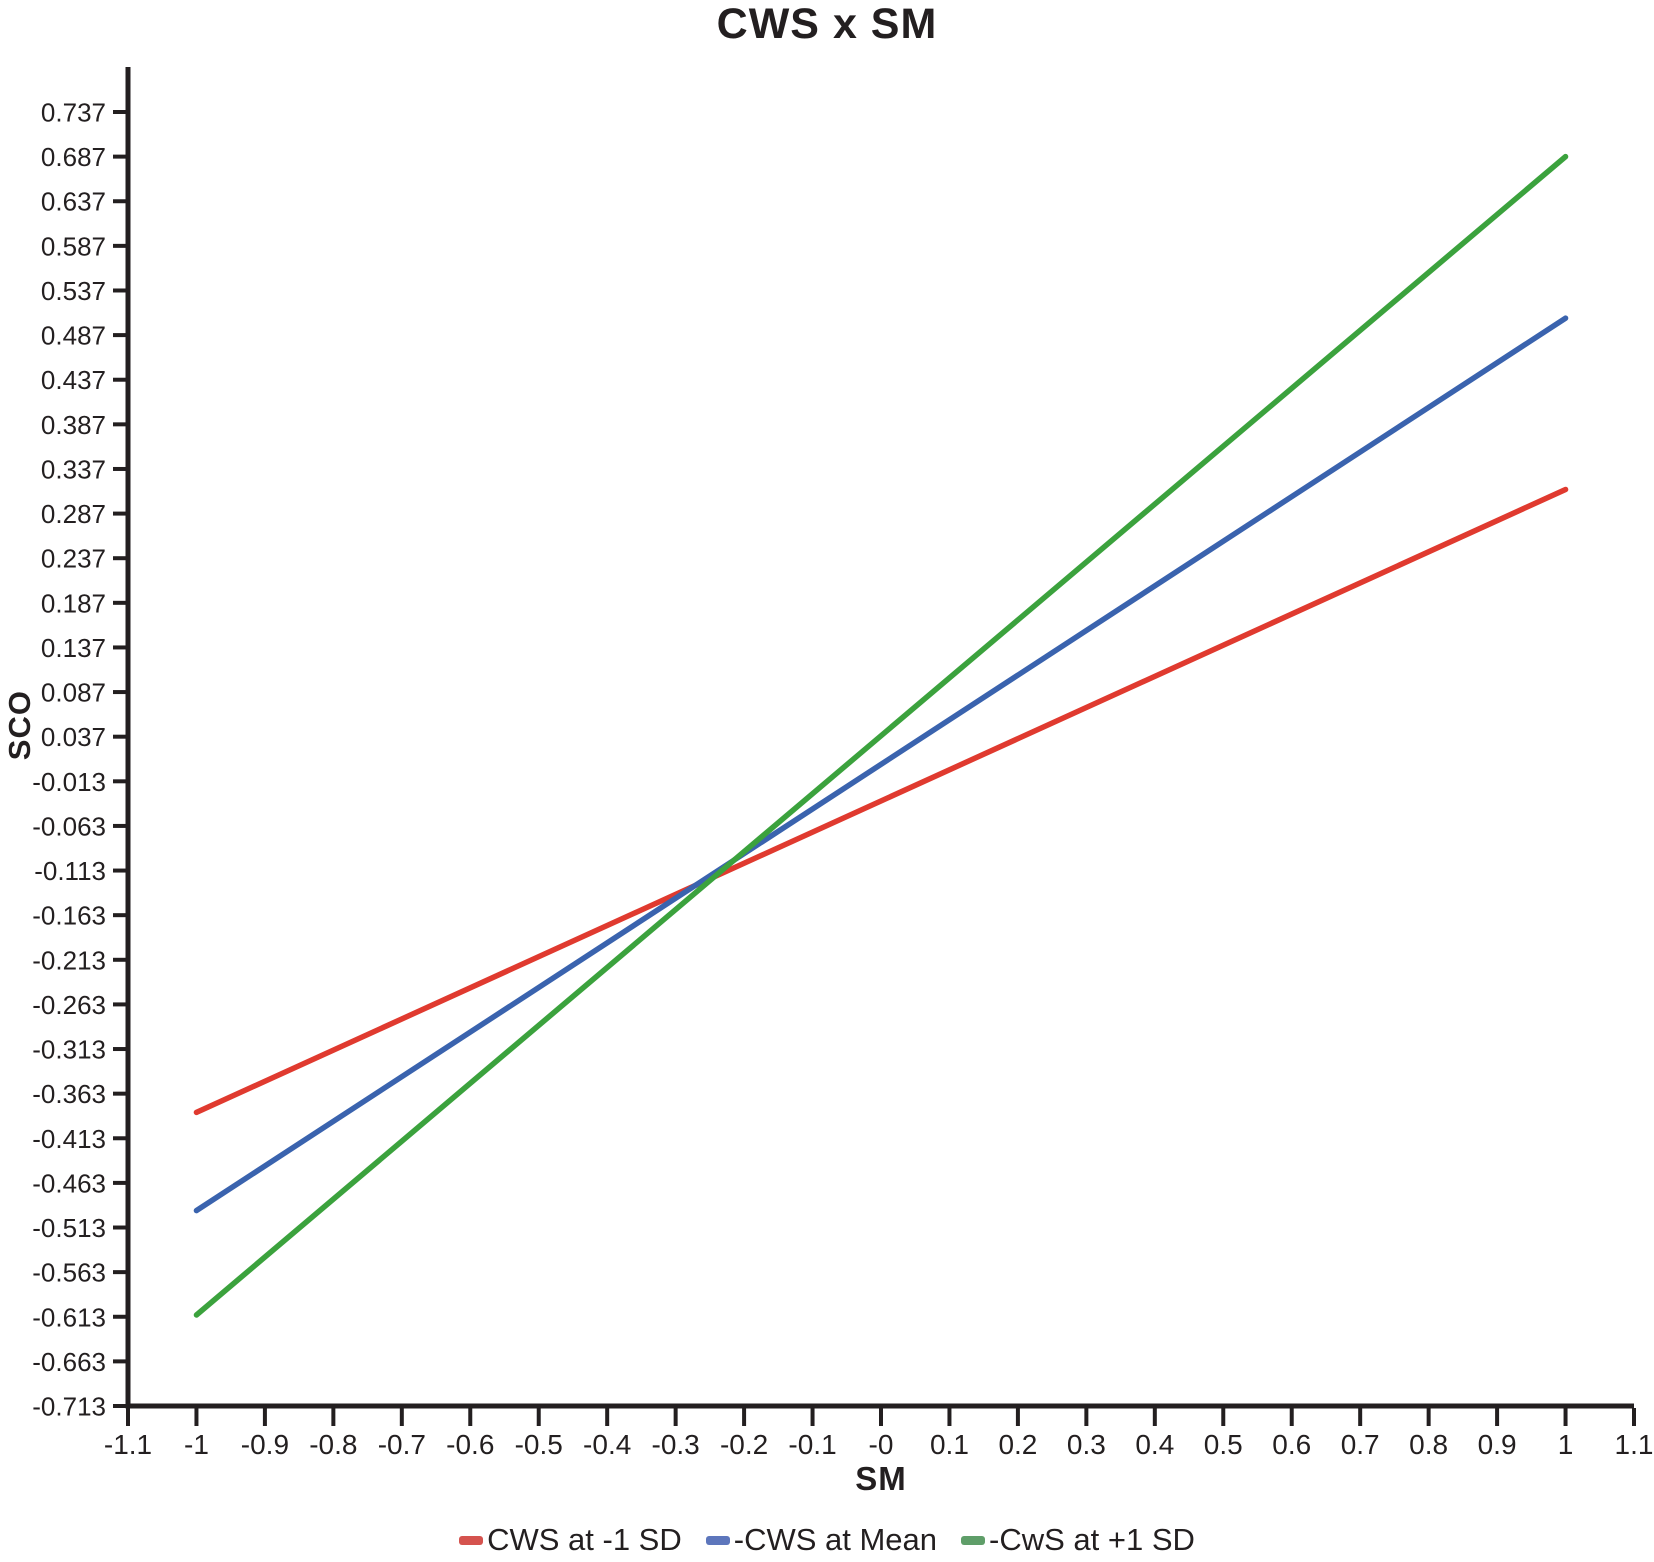 The height and width of the screenshot is (1562, 1654). What do you see at coordinates (1634, 1444) in the screenshot?
I see `x-tick-label: 1.1` at bounding box center [1634, 1444].